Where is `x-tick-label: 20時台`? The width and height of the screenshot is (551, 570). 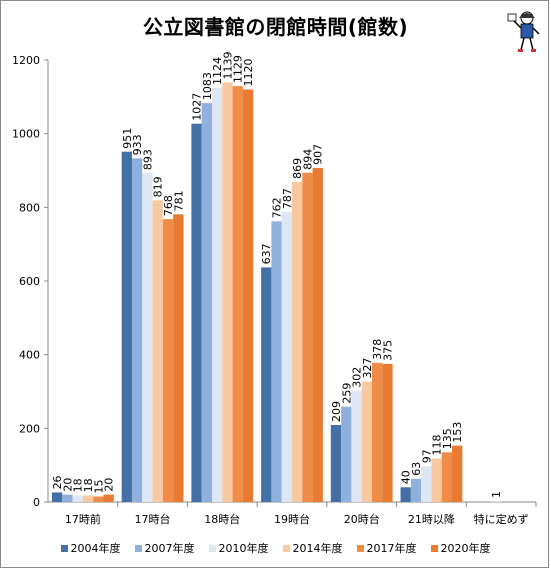
x-tick-label: 20時台 is located at coordinates (362, 519).